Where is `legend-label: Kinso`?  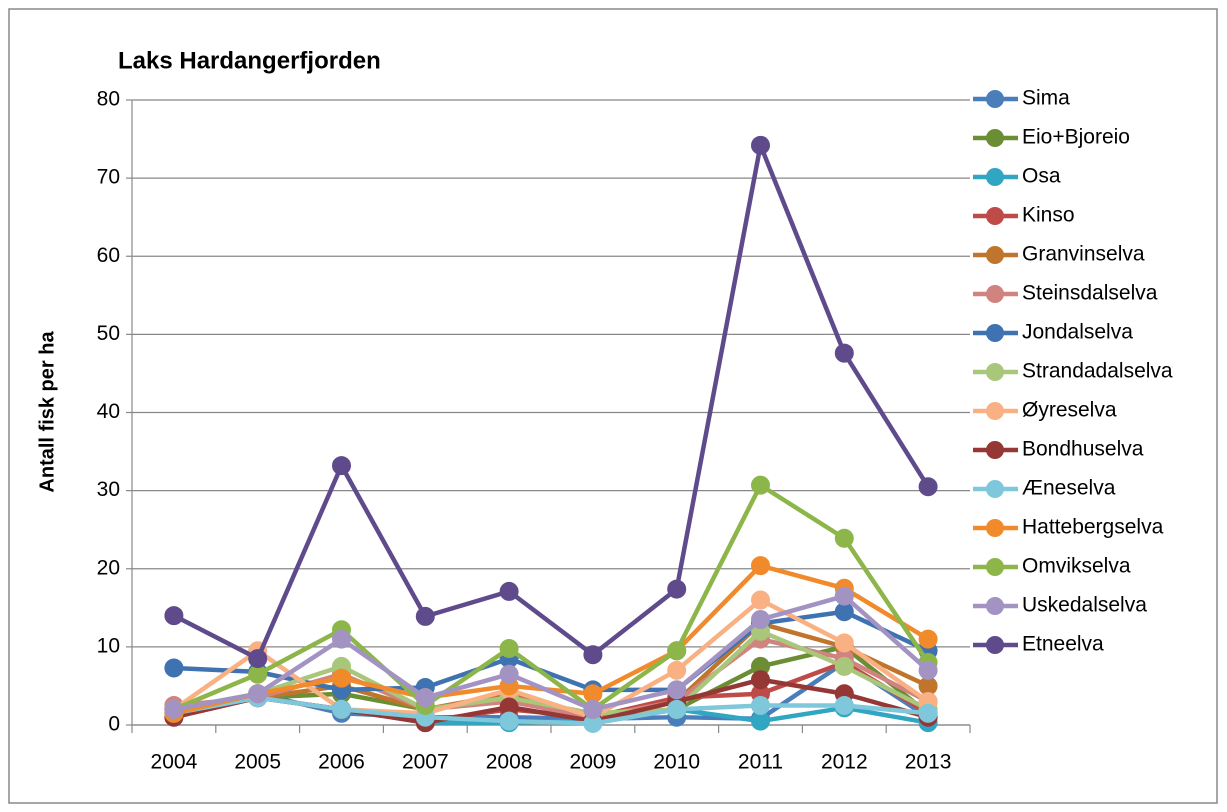
legend-label: Kinso is located at coordinates (1048, 215).